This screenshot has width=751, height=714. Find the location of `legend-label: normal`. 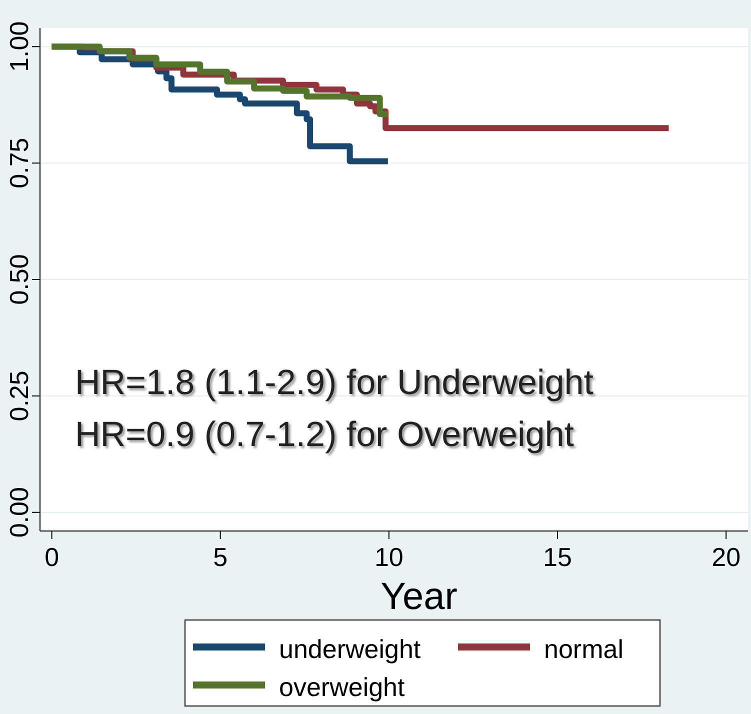

legend-label: normal is located at coordinates (584, 649).